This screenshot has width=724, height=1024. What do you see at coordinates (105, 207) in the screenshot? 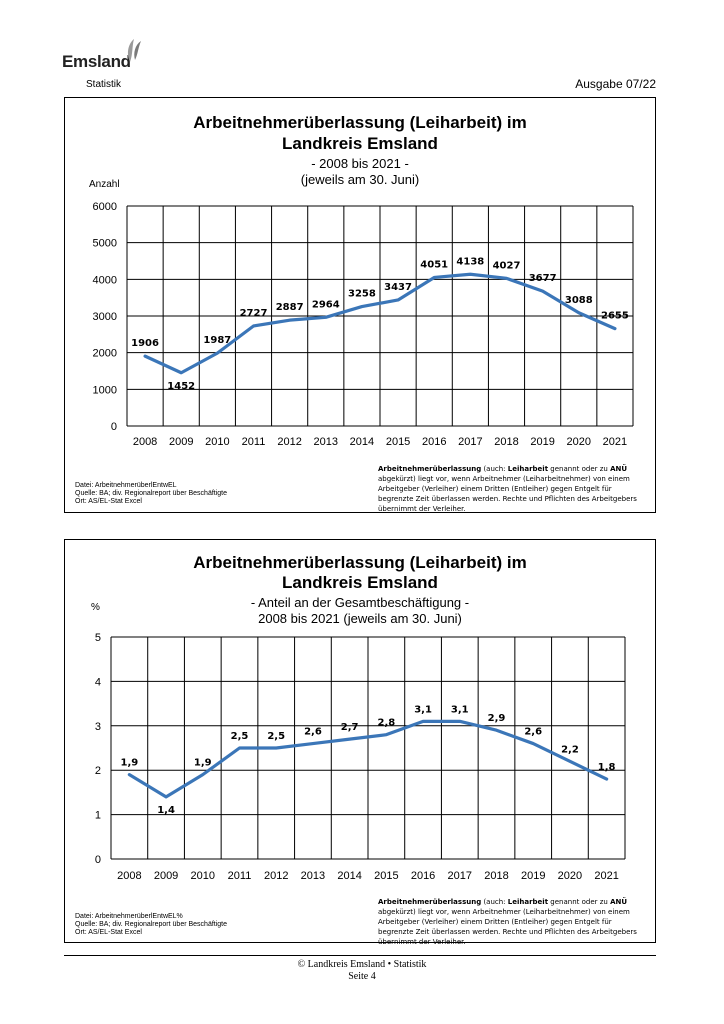
I see `y-tick-label: 6000` at bounding box center [105, 207].